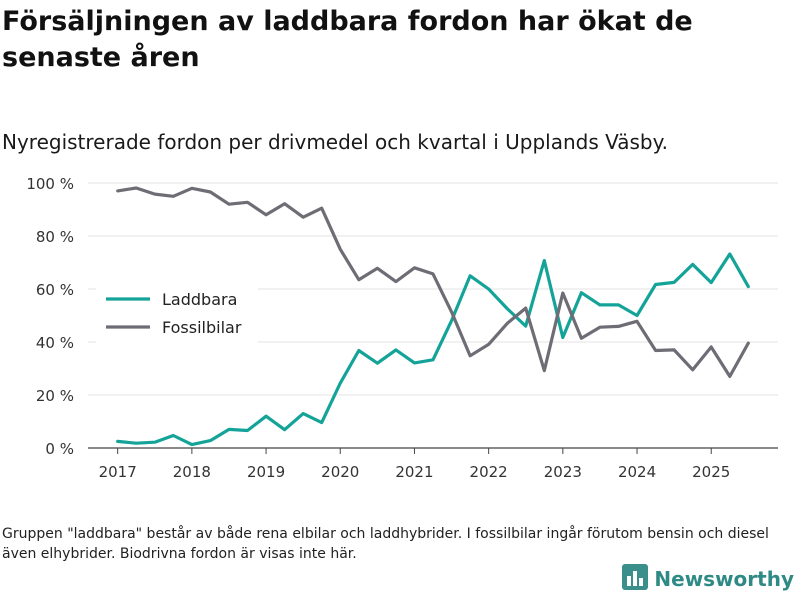 The height and width of the screenshot is (600, 800). Describe the element at coordinates (55, 343) in the screenshot. I see `y-tick-label: 40 %` at that location.